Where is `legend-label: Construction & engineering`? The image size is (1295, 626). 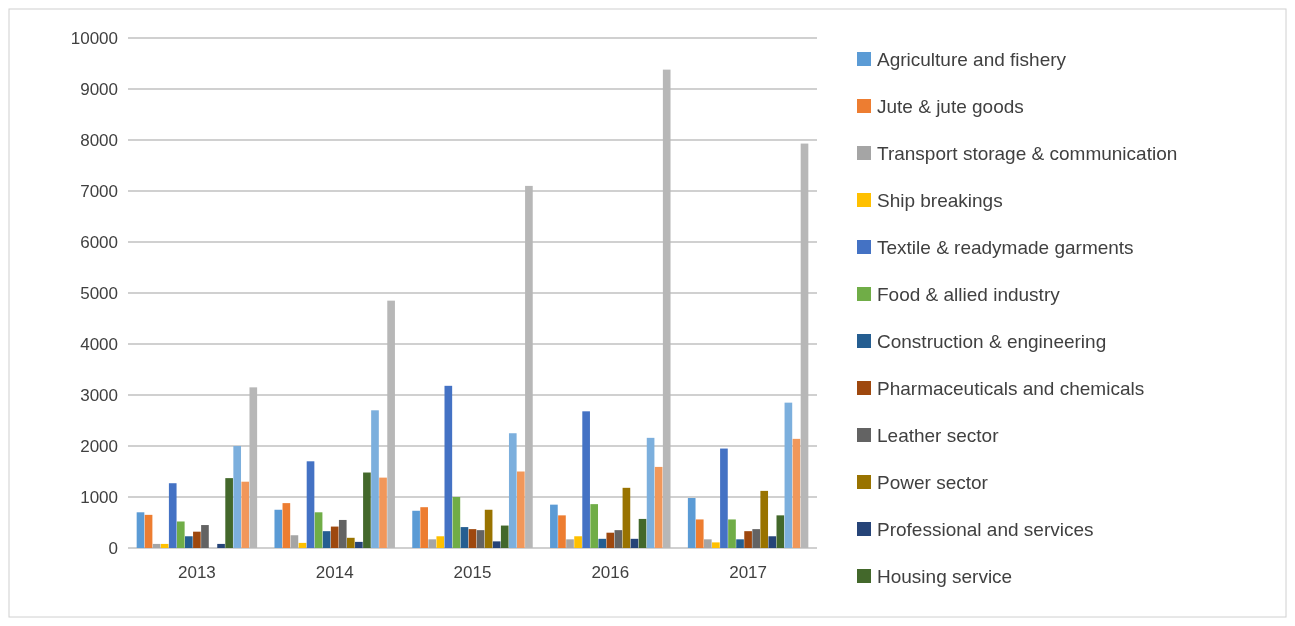
legend-label: Construction & engineering is located at coordinates (992, 341).